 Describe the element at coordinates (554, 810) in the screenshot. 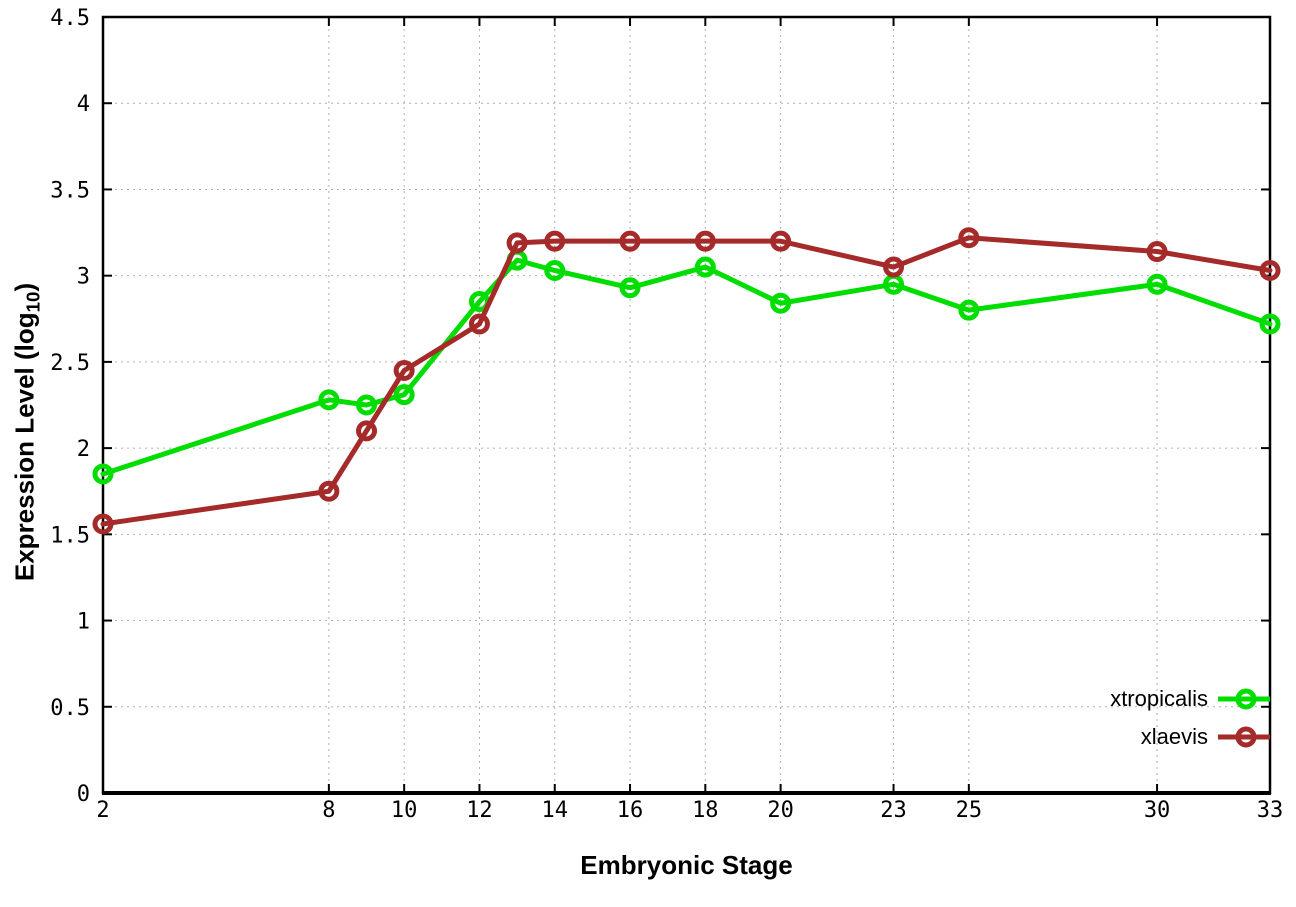

I see `x-tick-label: 14` at that location.